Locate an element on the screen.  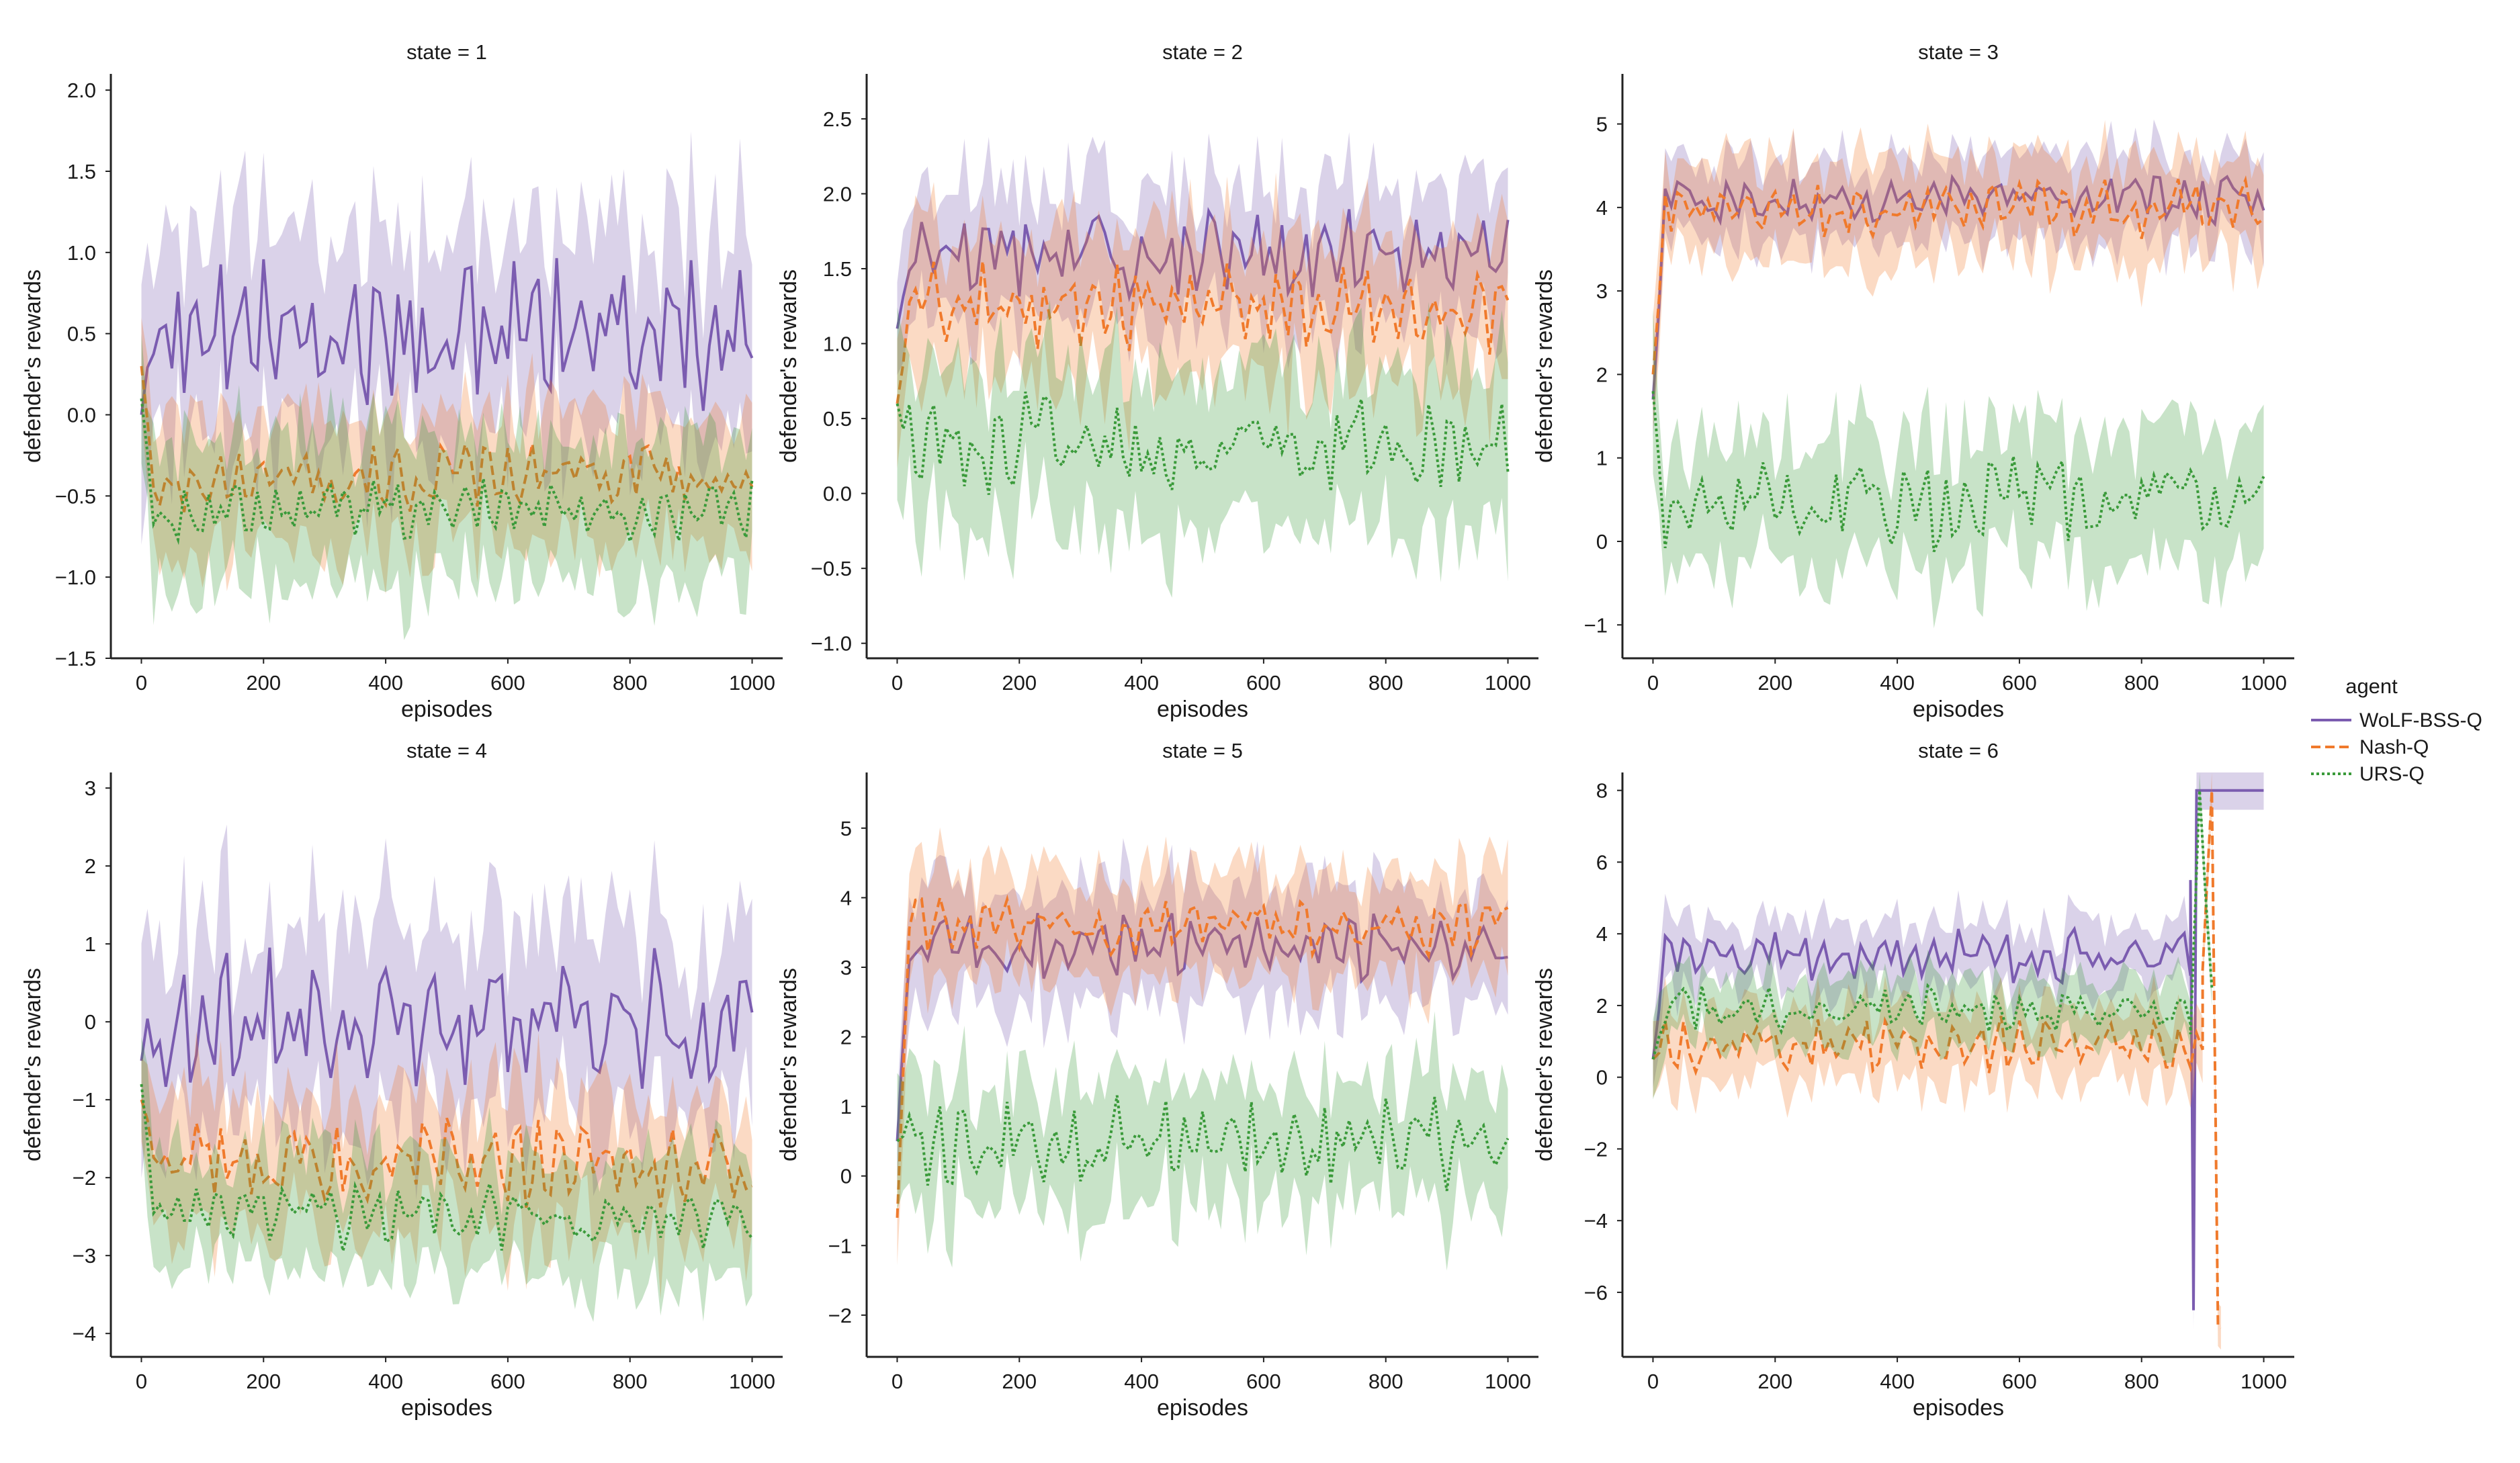
legend-label: URS-Q is located at coordinates (2392, 774).